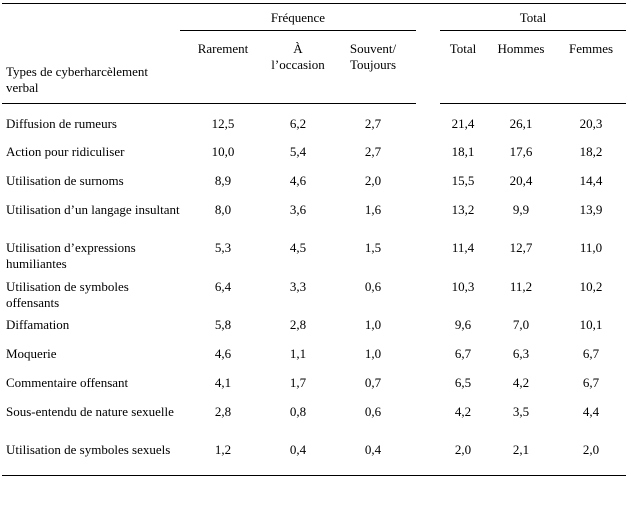 The width and height of the screenshot is (628, 515). I want to click on col-header-total: Total, so click(463, 67).